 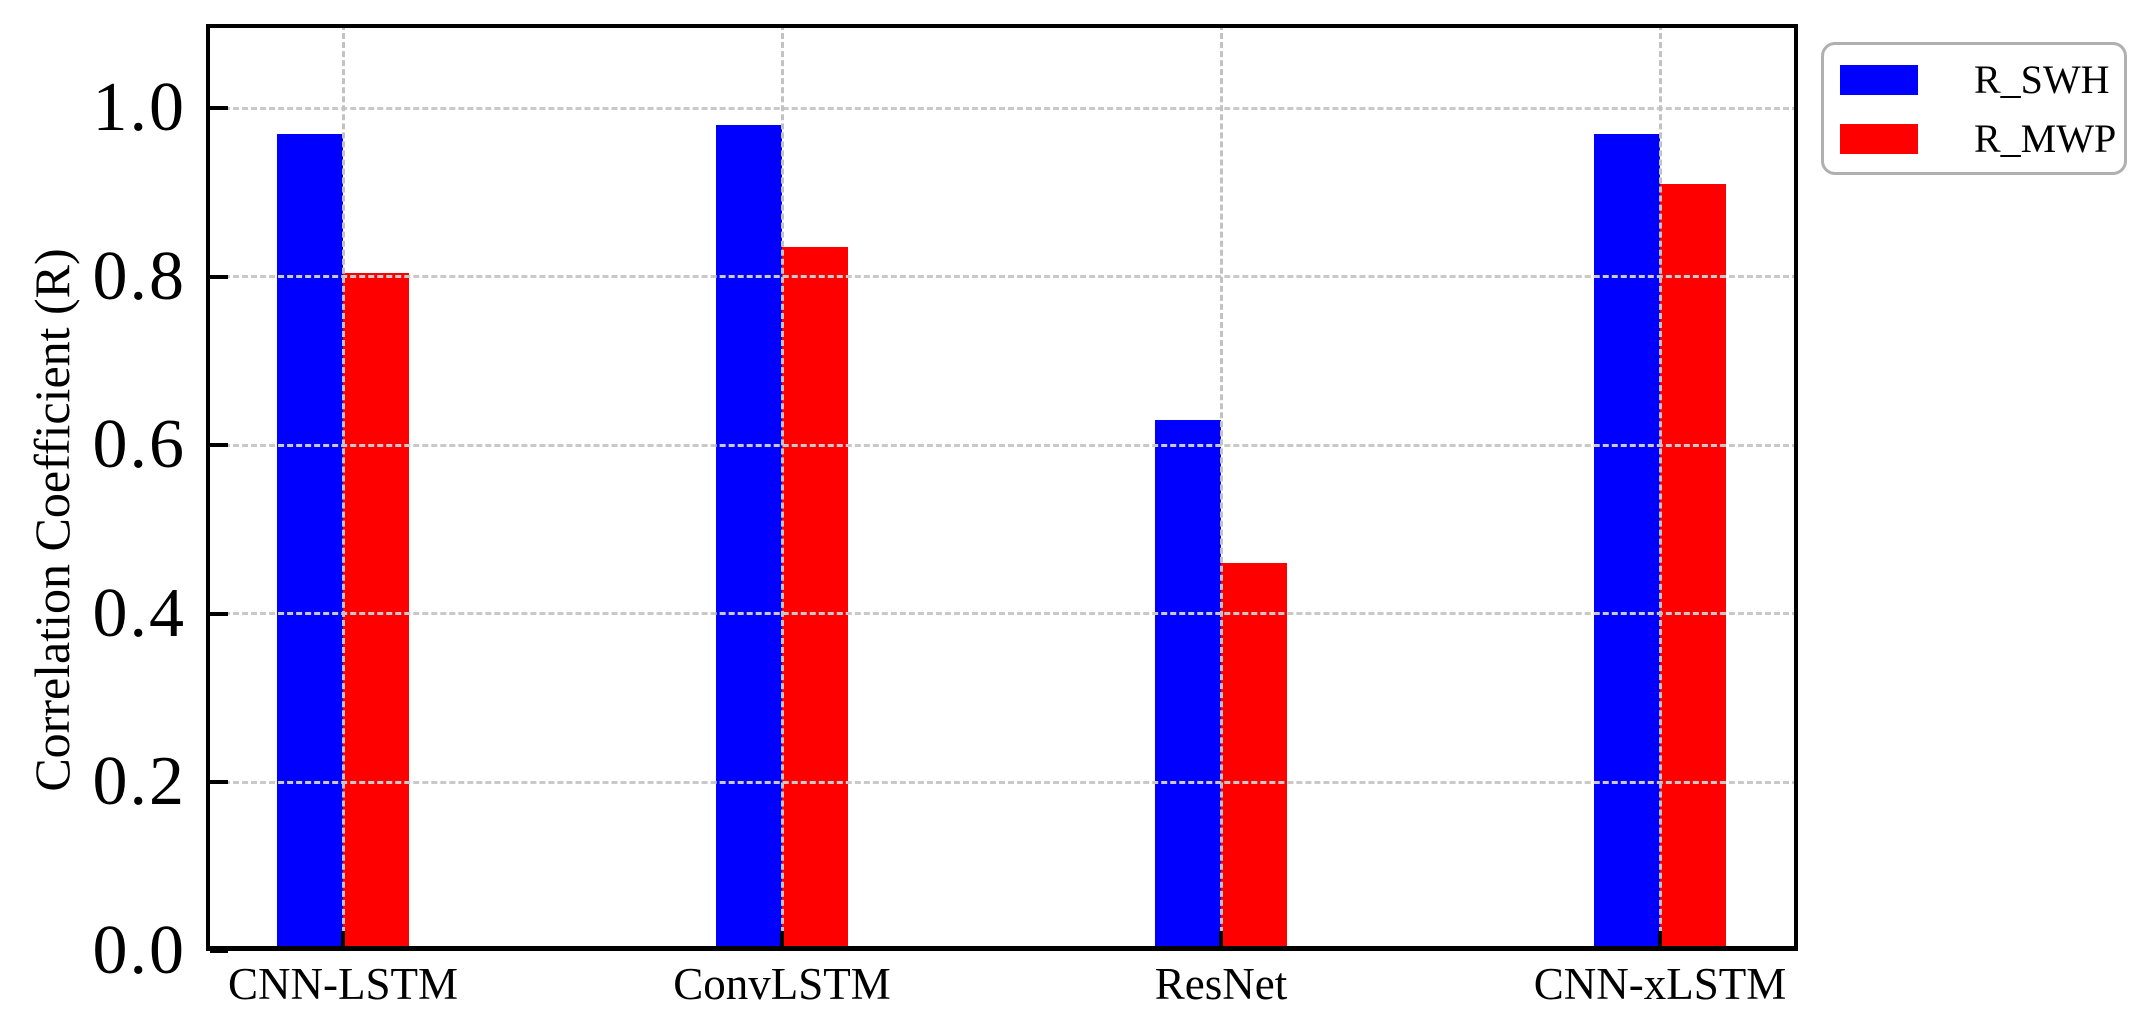 I want to click on x-tick-label-resnet: ResNet, so click(x=1221, y=984).